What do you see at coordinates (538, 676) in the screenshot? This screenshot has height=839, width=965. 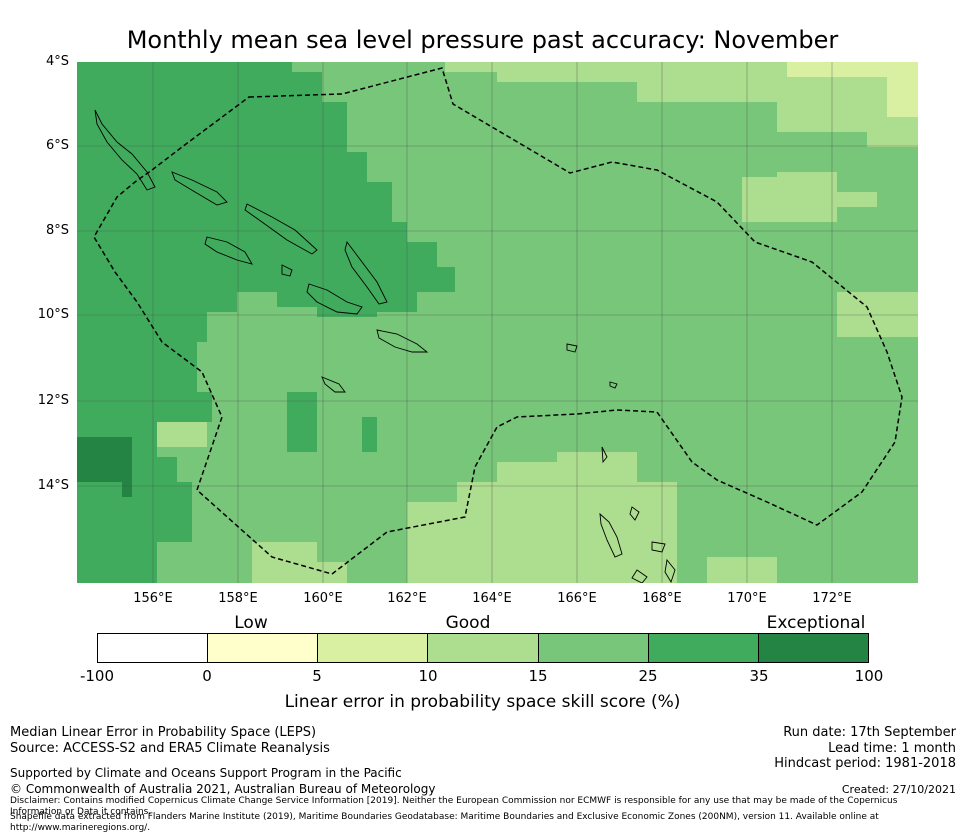 I see `colorbar-tick: 15` at bounding box center [538, 676].